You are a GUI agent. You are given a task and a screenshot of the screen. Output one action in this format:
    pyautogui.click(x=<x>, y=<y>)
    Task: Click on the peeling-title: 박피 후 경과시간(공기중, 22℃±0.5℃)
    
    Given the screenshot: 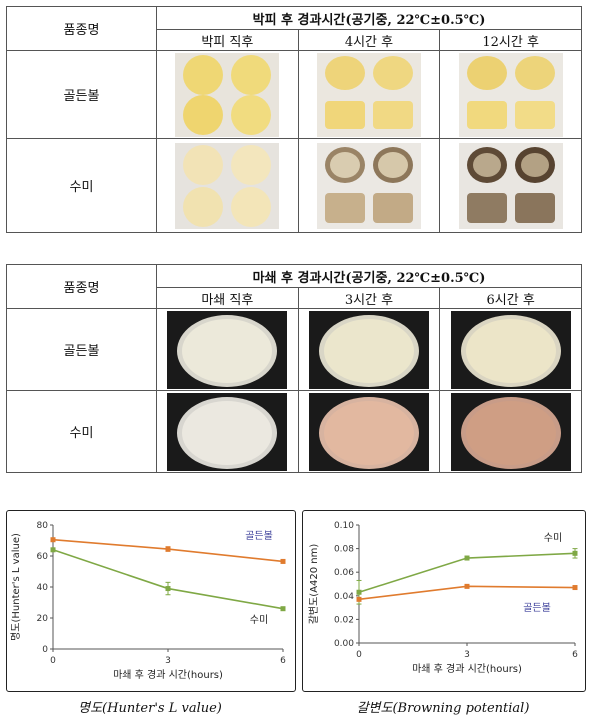 What is the action you would take?
    pyautogui.click(x=369, y=18)
    